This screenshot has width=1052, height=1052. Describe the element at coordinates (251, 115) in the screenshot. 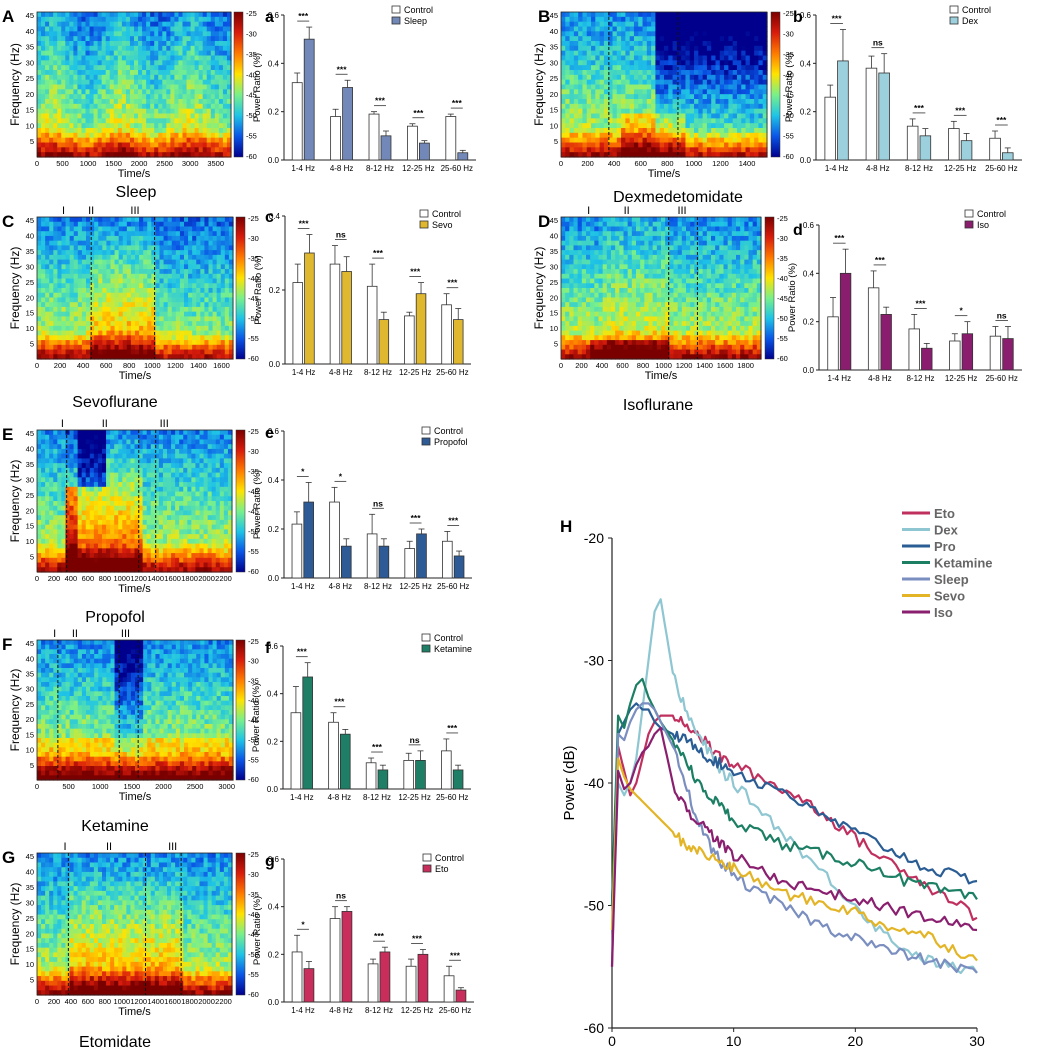

I see `colorbar-tick-label: -50` at that location.